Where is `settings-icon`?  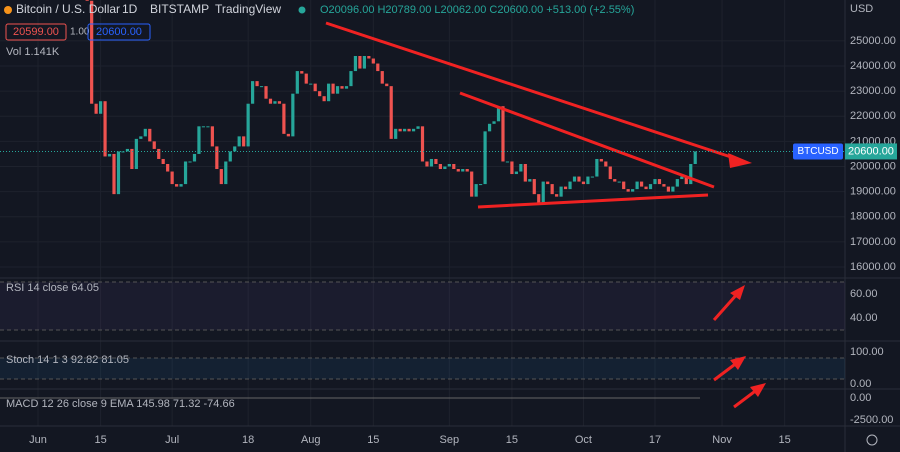
settings-icon is located at coordinates (872, 440).